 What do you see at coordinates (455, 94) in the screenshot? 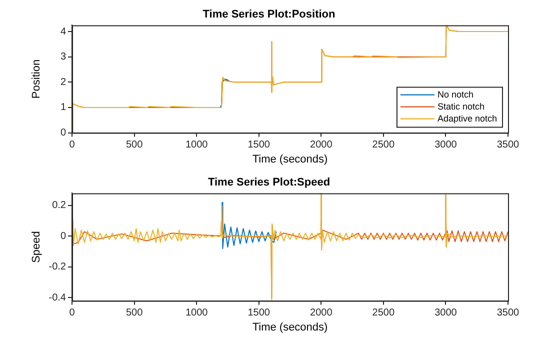
I see `legend-label: No notch` at bounding box center [455, 94].